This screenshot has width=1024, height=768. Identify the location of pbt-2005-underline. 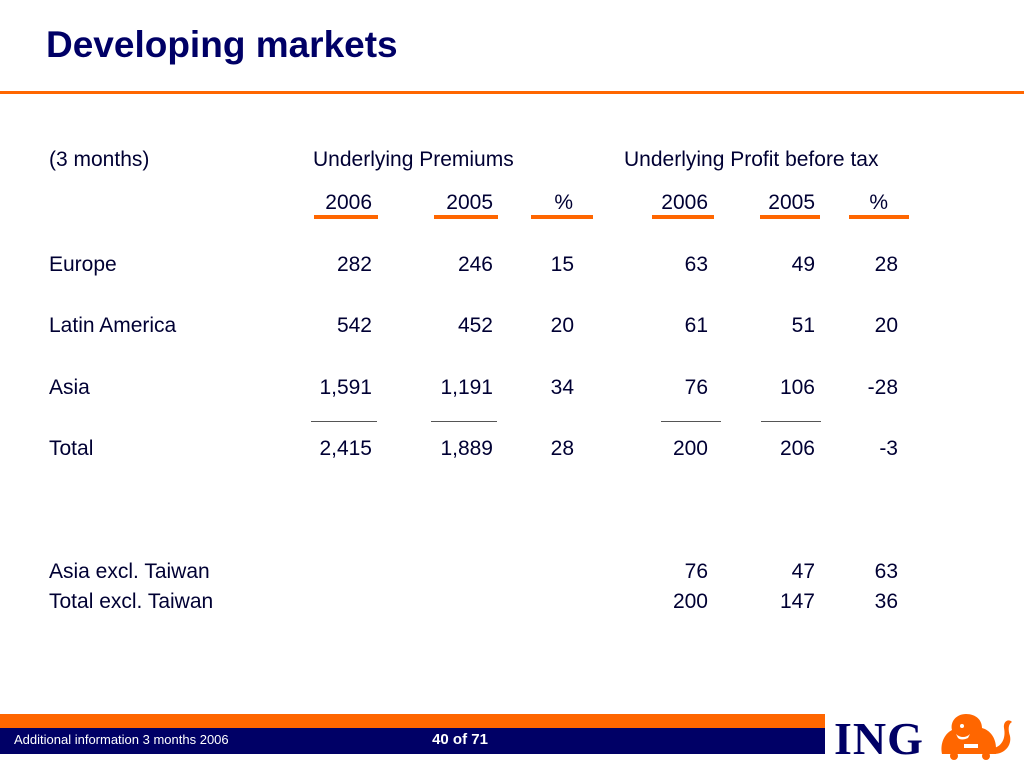
(790, 217).